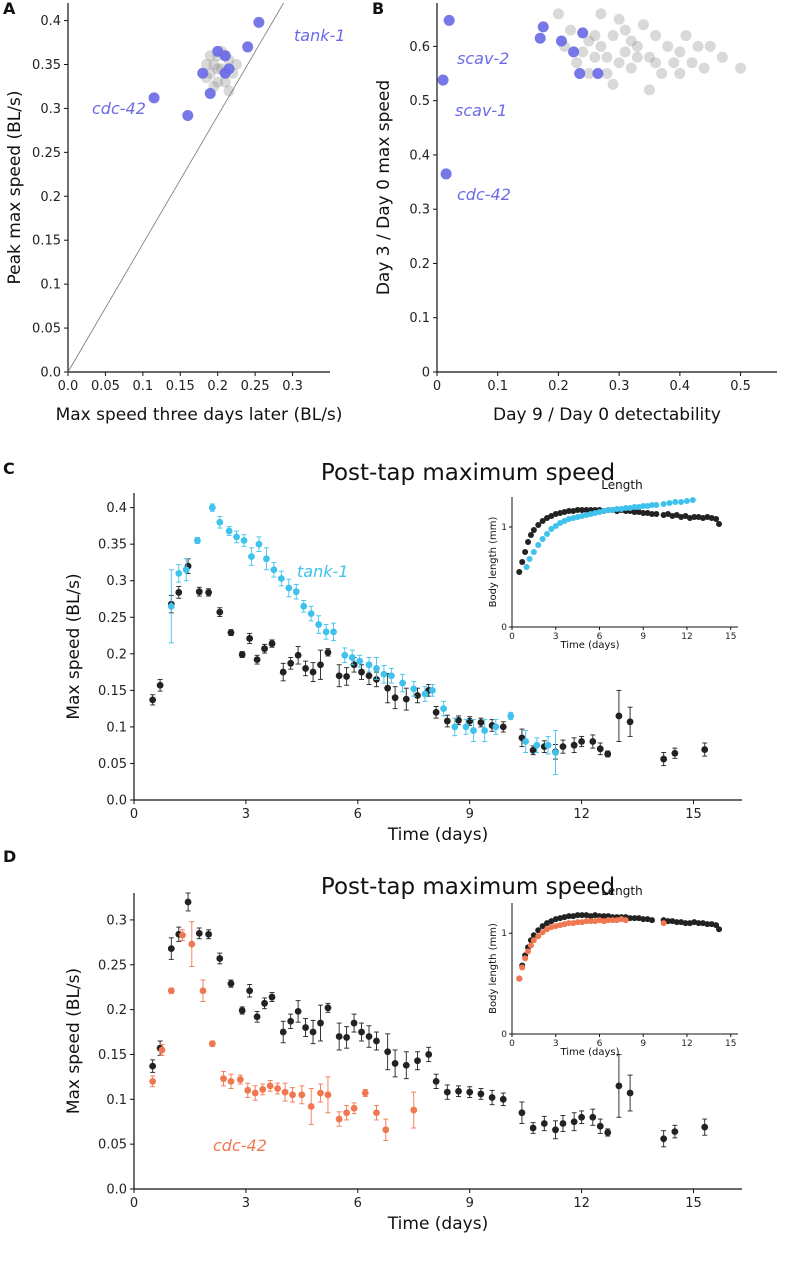 This screenshot has width=809, height=1263. Describe the element at coordinates (600, 1044) in the screenshot. I see `inset-x-tick-label: 6` at that location.